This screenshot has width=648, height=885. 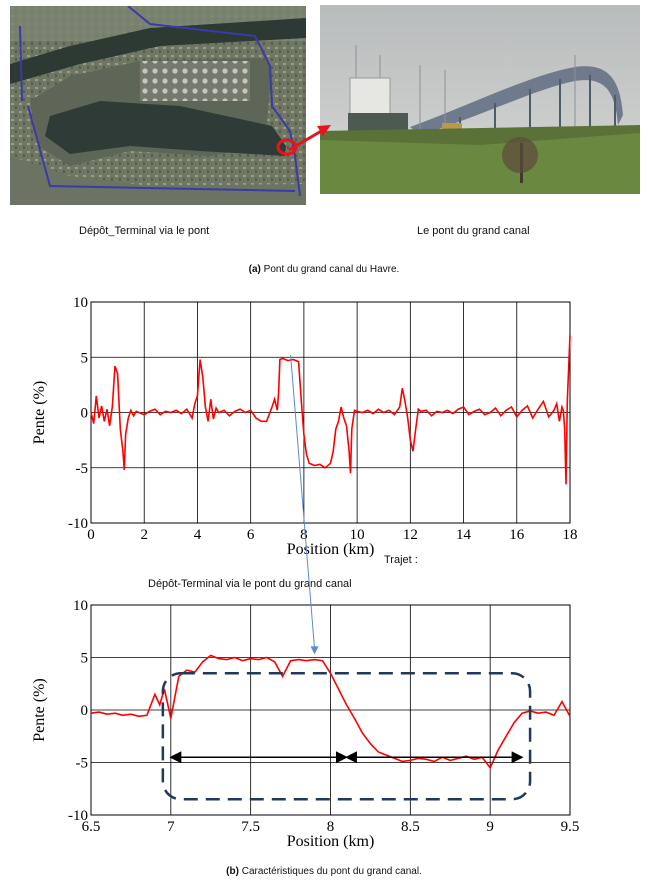 What do you see at coordinates (250, 827) in the screenshot?
I see `x-tick-label: 7.5` at bounding box center [250, 827].